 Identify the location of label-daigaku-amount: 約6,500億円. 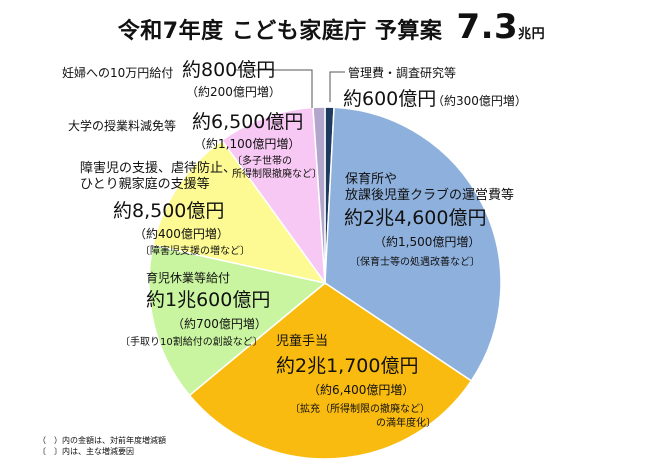
(248, 122).